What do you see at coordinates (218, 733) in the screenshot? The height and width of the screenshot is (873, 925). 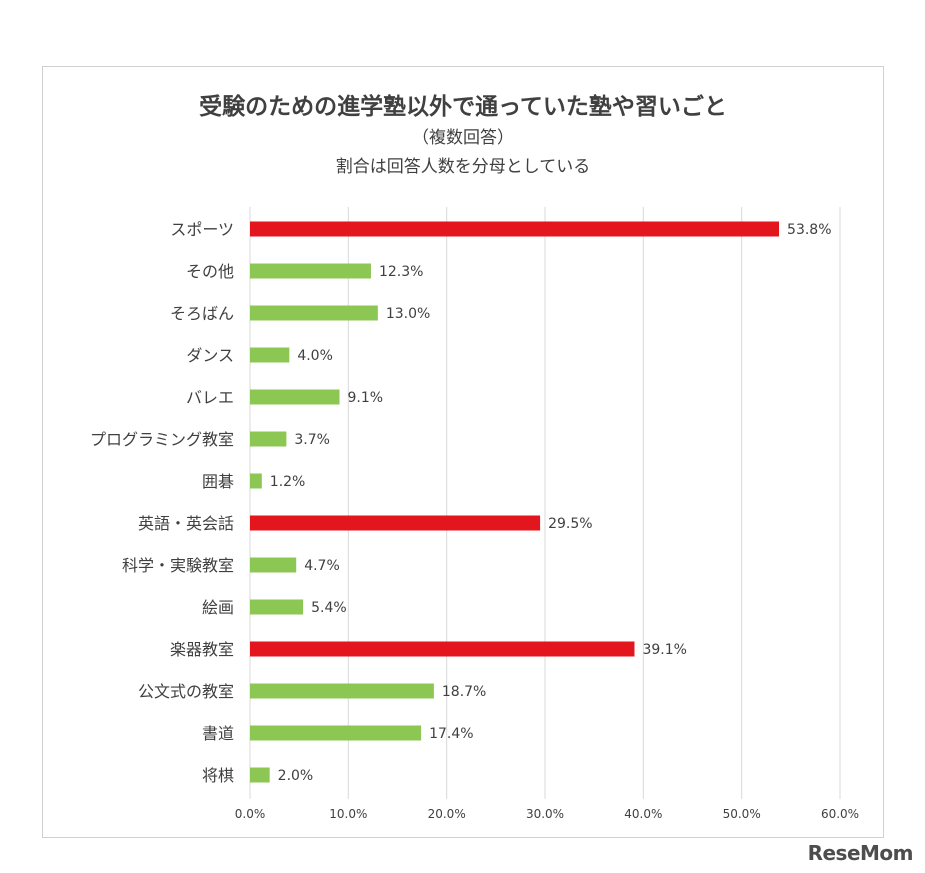 I see `category-label: 書道` at bounding box center [218, 733].